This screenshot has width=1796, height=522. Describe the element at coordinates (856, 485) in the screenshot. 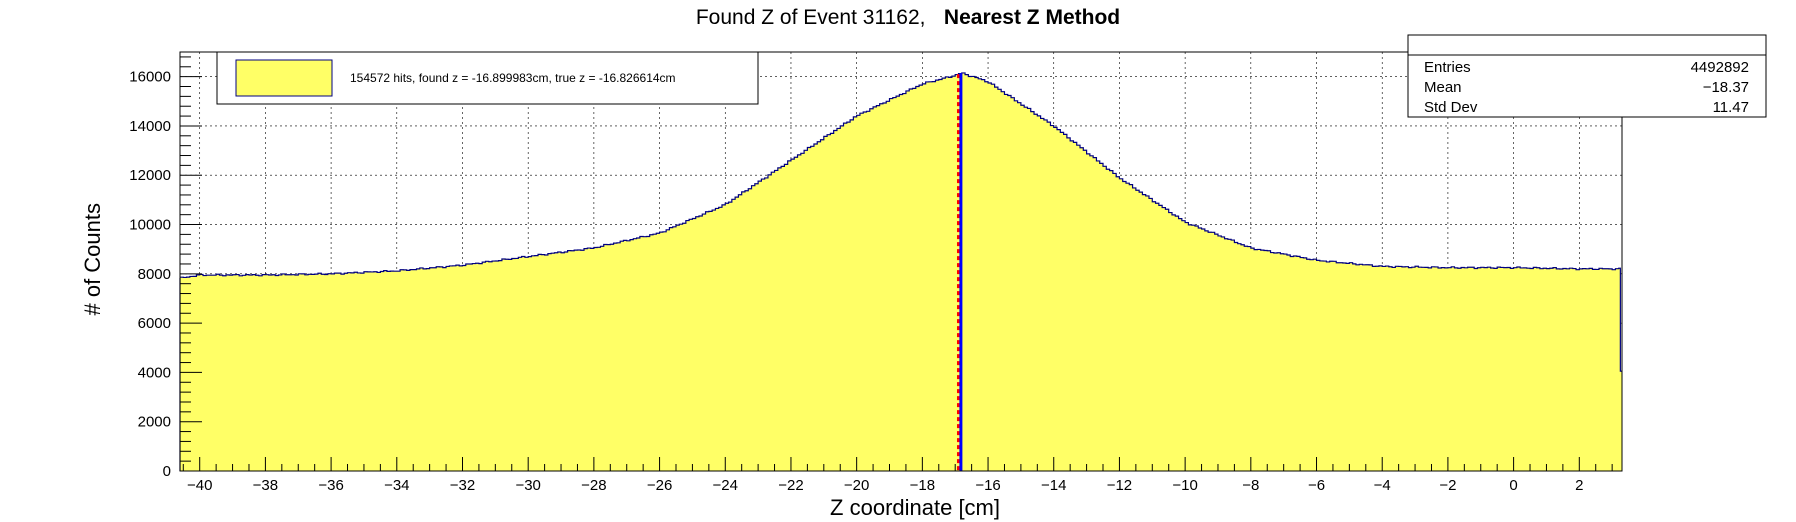

I see `x-tick-label: −20` at that location.